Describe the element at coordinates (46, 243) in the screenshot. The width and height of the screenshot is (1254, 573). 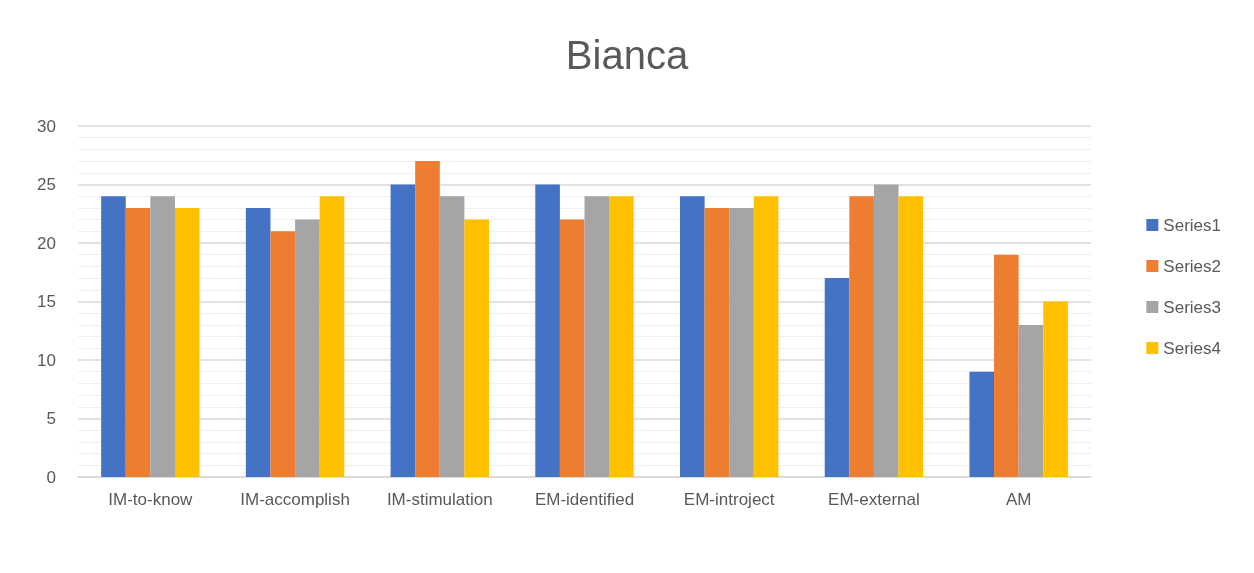
I see `y-tick-label: 20` at that location.